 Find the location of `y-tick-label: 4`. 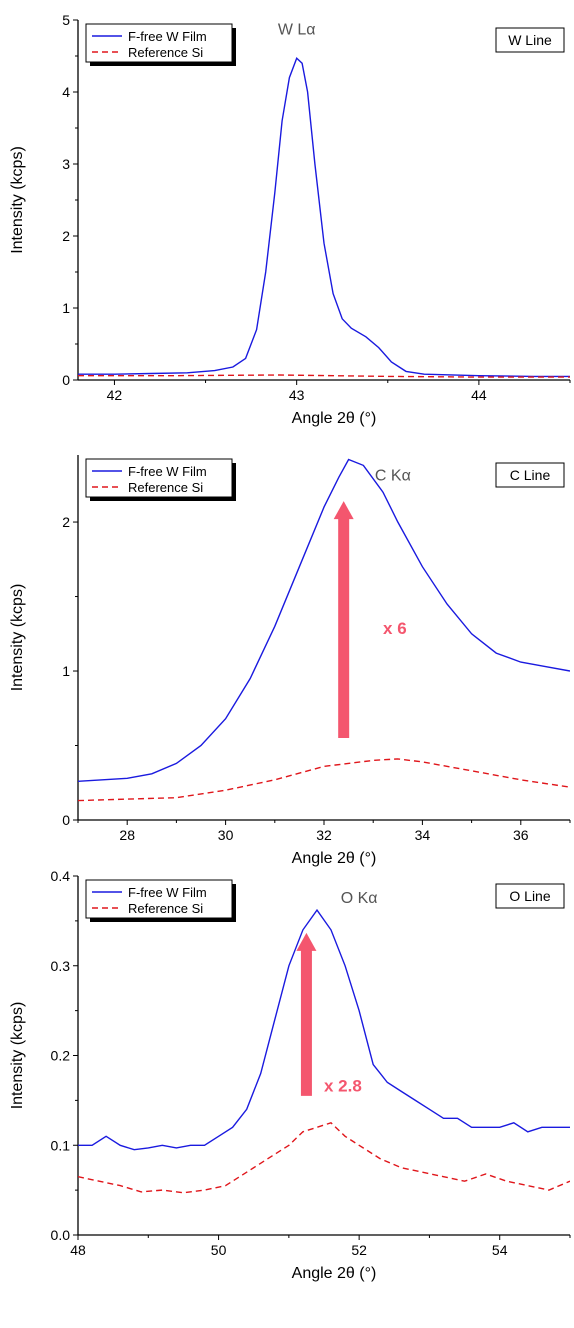

y-tick-label: 4 is located at coordinates (66, 92).